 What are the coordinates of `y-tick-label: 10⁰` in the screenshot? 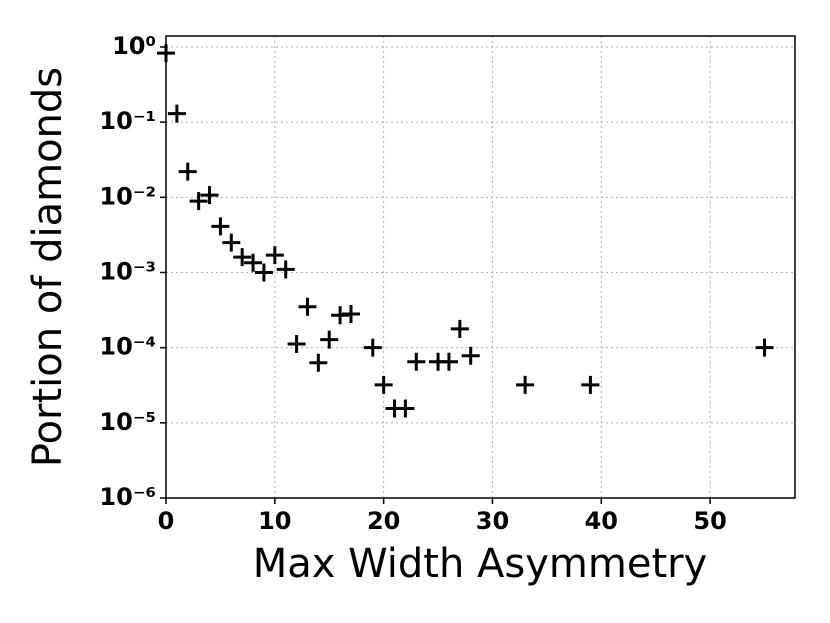 It's located at (134, 46).